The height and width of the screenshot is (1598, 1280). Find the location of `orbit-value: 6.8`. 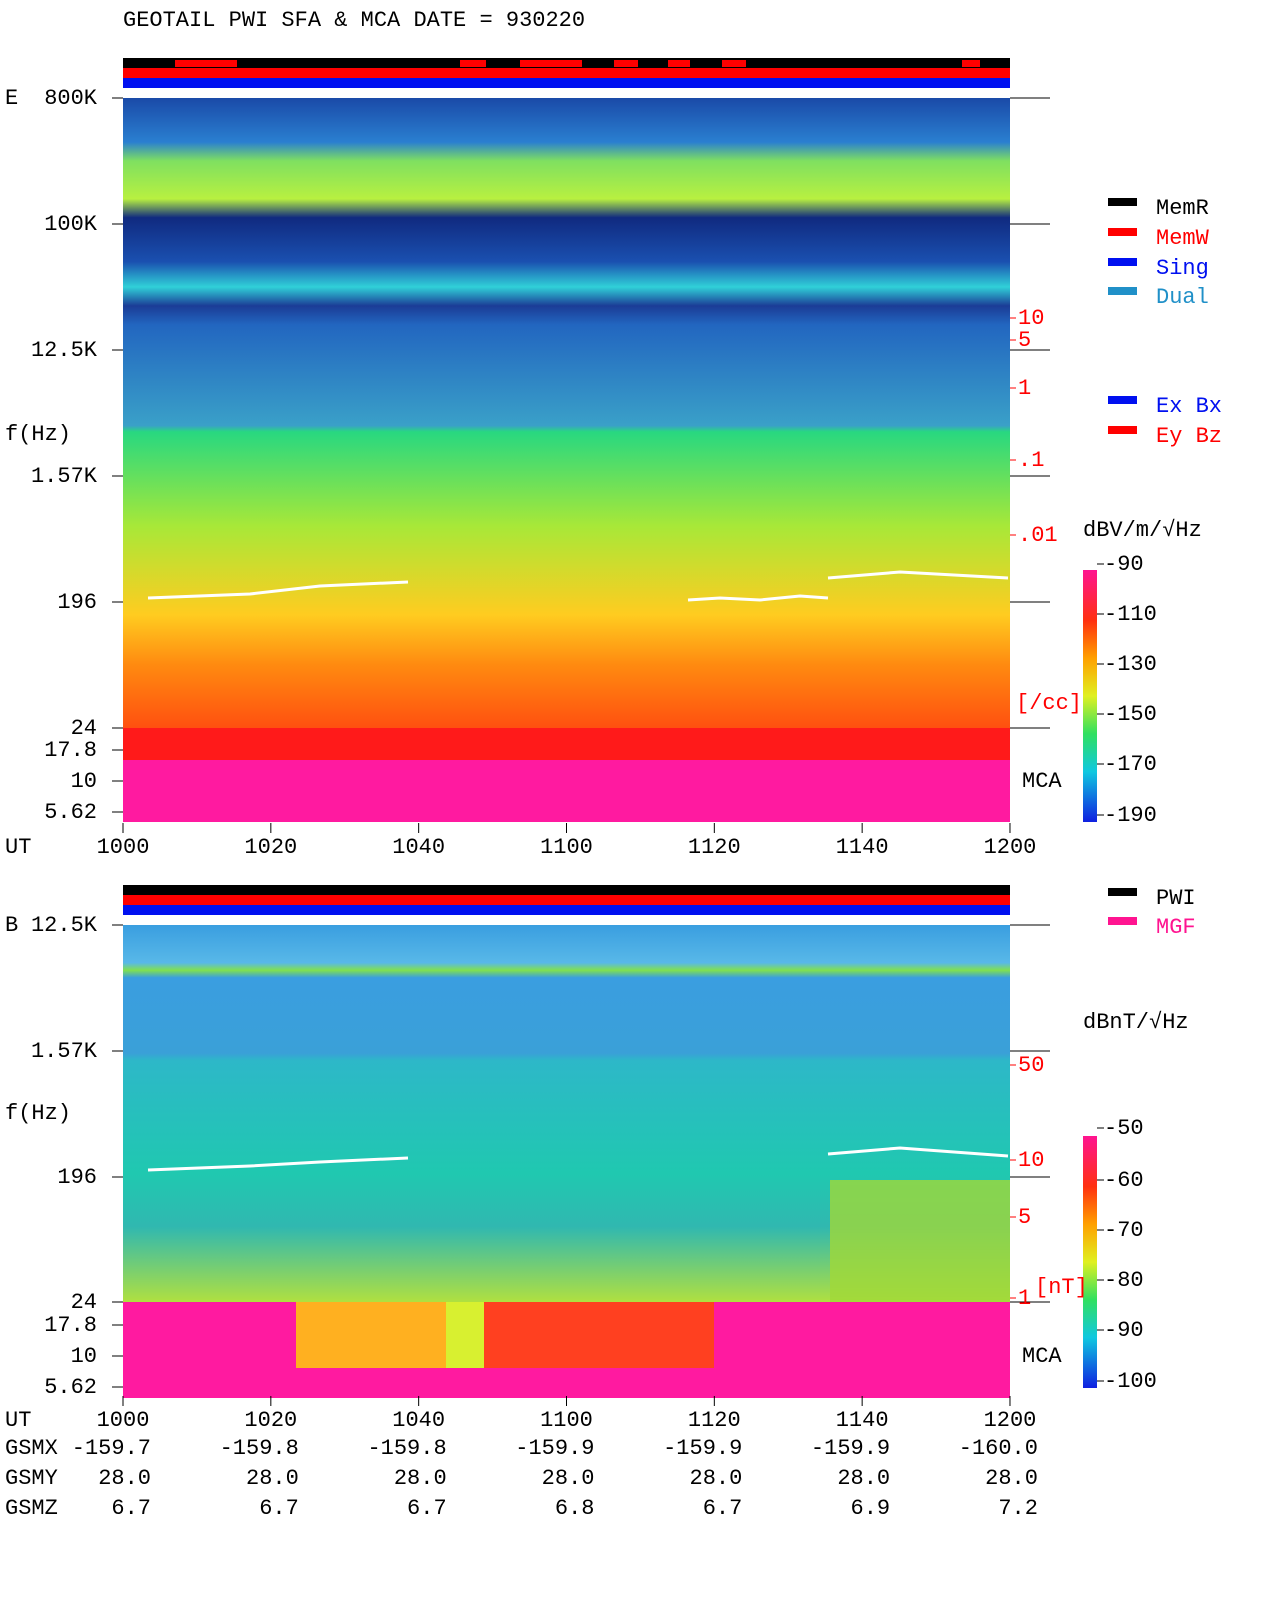

orbit-value: 6.8 is located at coordinates (575, 1508).